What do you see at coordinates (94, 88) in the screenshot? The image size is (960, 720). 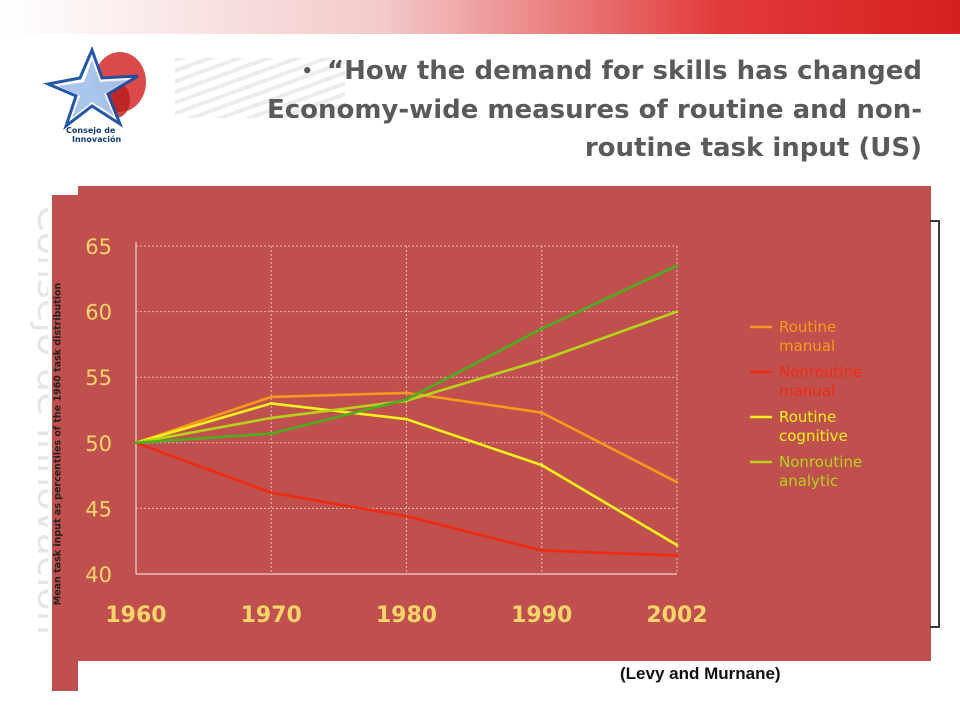 I see `logo-star-icon` at bounding box center [94, 88].